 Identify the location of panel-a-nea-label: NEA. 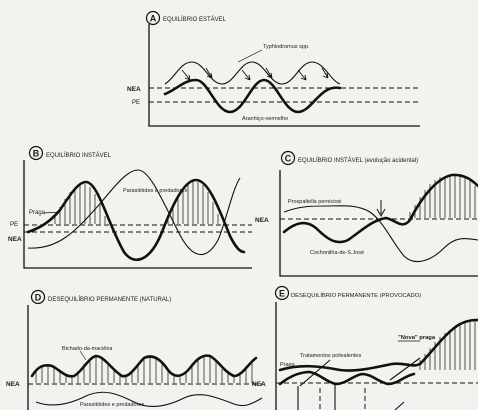
(134, 89).